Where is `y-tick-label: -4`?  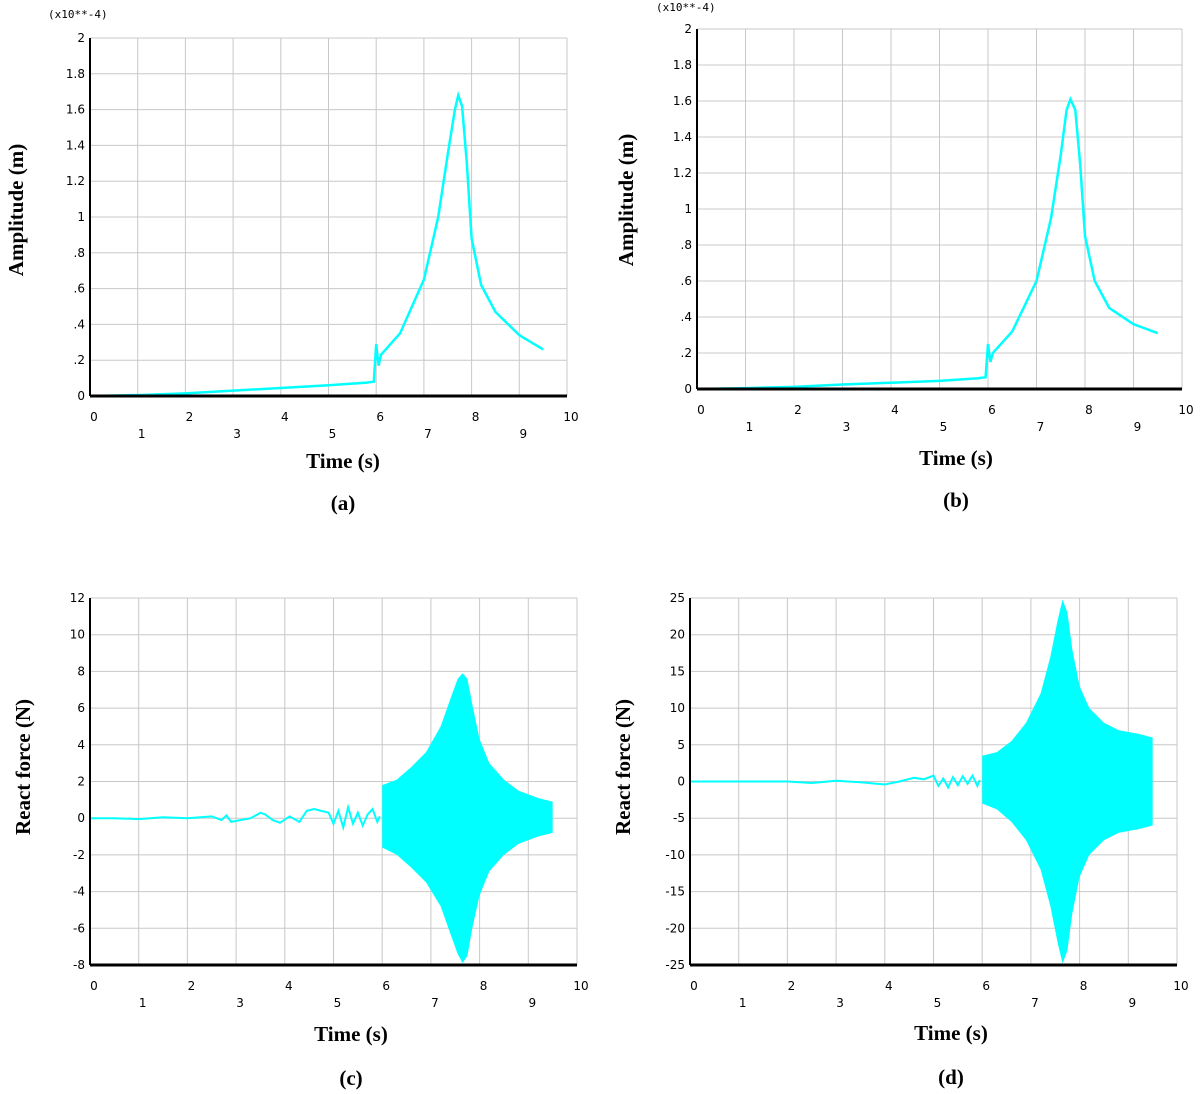
y-tick-label: -4 is located at coordinates (79, 892).